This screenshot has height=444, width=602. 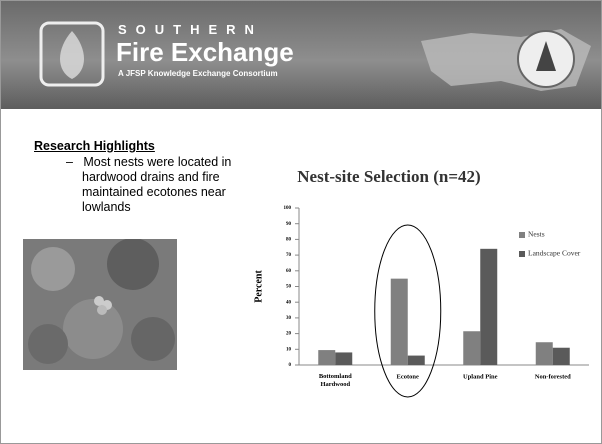 I want to click on chart-title: Nest-site Selection (n=42), so click(x=388, y=176).